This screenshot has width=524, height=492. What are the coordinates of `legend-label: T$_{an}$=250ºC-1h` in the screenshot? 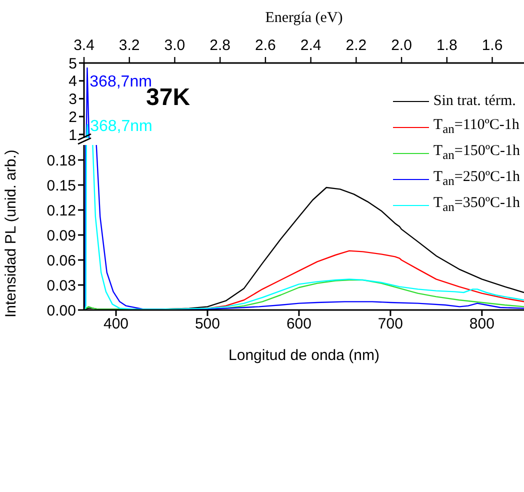 It's located at (476, 179).